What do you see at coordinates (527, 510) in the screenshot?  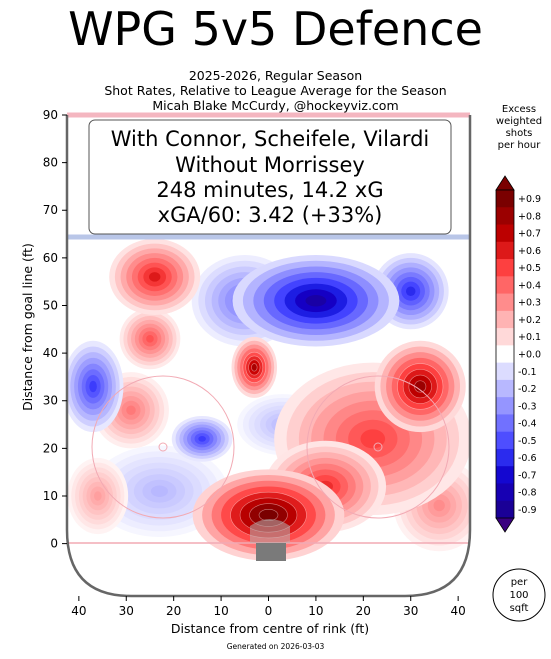 I see `colorbar-tick-label: -0.9` at bounding box center [527, 510].